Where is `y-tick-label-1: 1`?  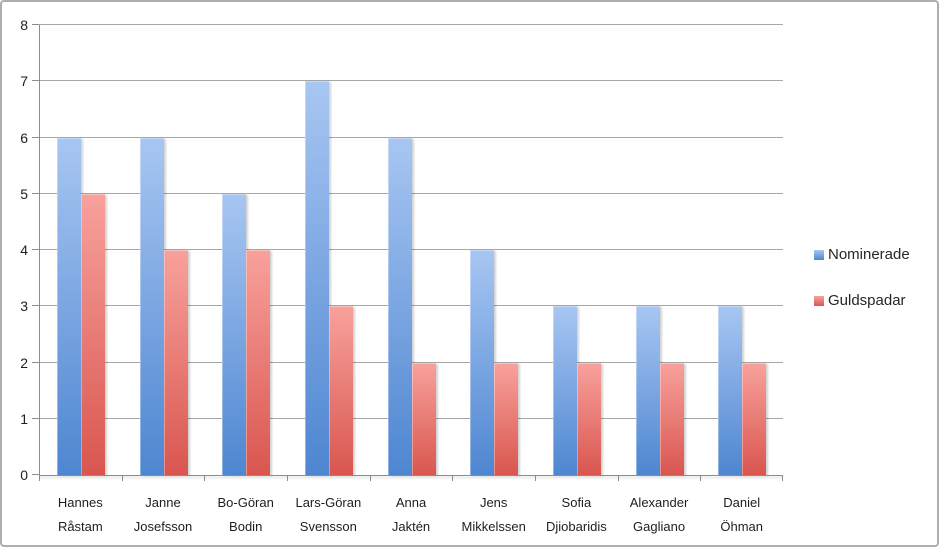 y-tick-label-1: 1 is located at coordinates (24, 418).